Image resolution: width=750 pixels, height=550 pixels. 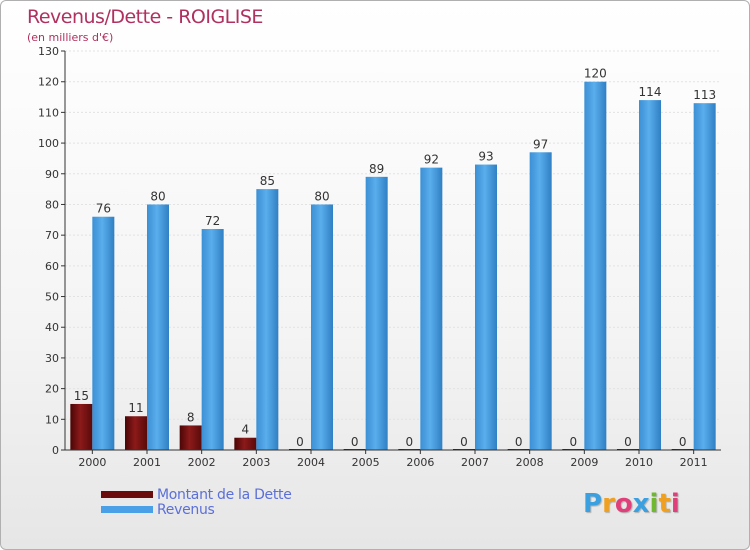 What do you see at coordinates (127, 509) in the screenshot?
I see `legend-swatch-revenus` at bounding box center [127, 509].